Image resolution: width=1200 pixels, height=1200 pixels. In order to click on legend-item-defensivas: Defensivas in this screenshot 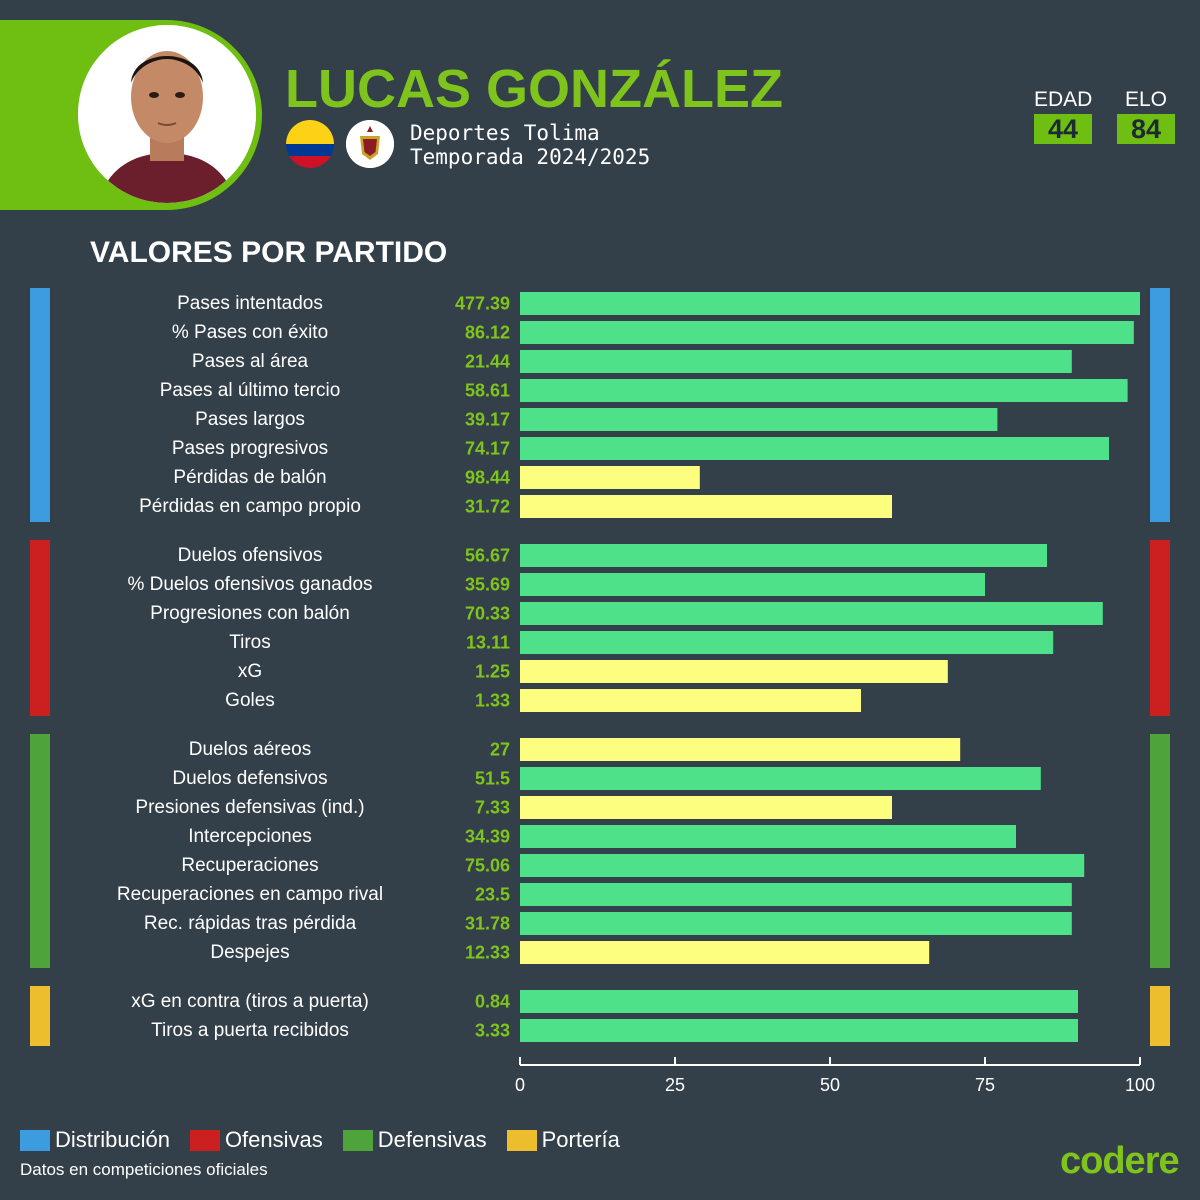, I will do `click(414, 1140)`.